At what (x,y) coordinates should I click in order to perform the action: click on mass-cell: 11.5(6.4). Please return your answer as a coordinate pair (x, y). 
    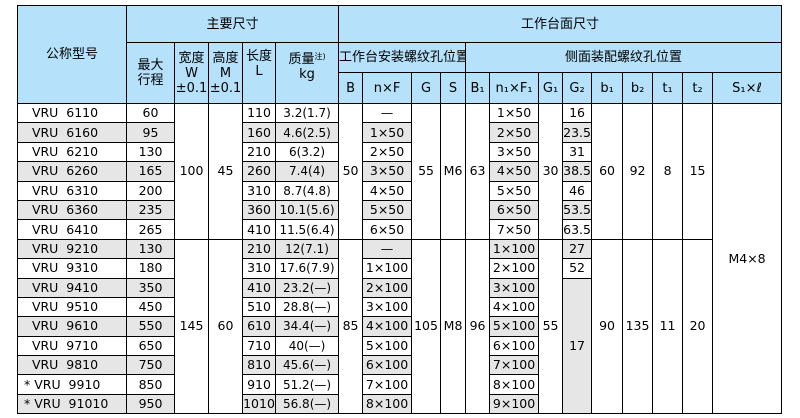
    Looking at the image, I should click on (307, 229).